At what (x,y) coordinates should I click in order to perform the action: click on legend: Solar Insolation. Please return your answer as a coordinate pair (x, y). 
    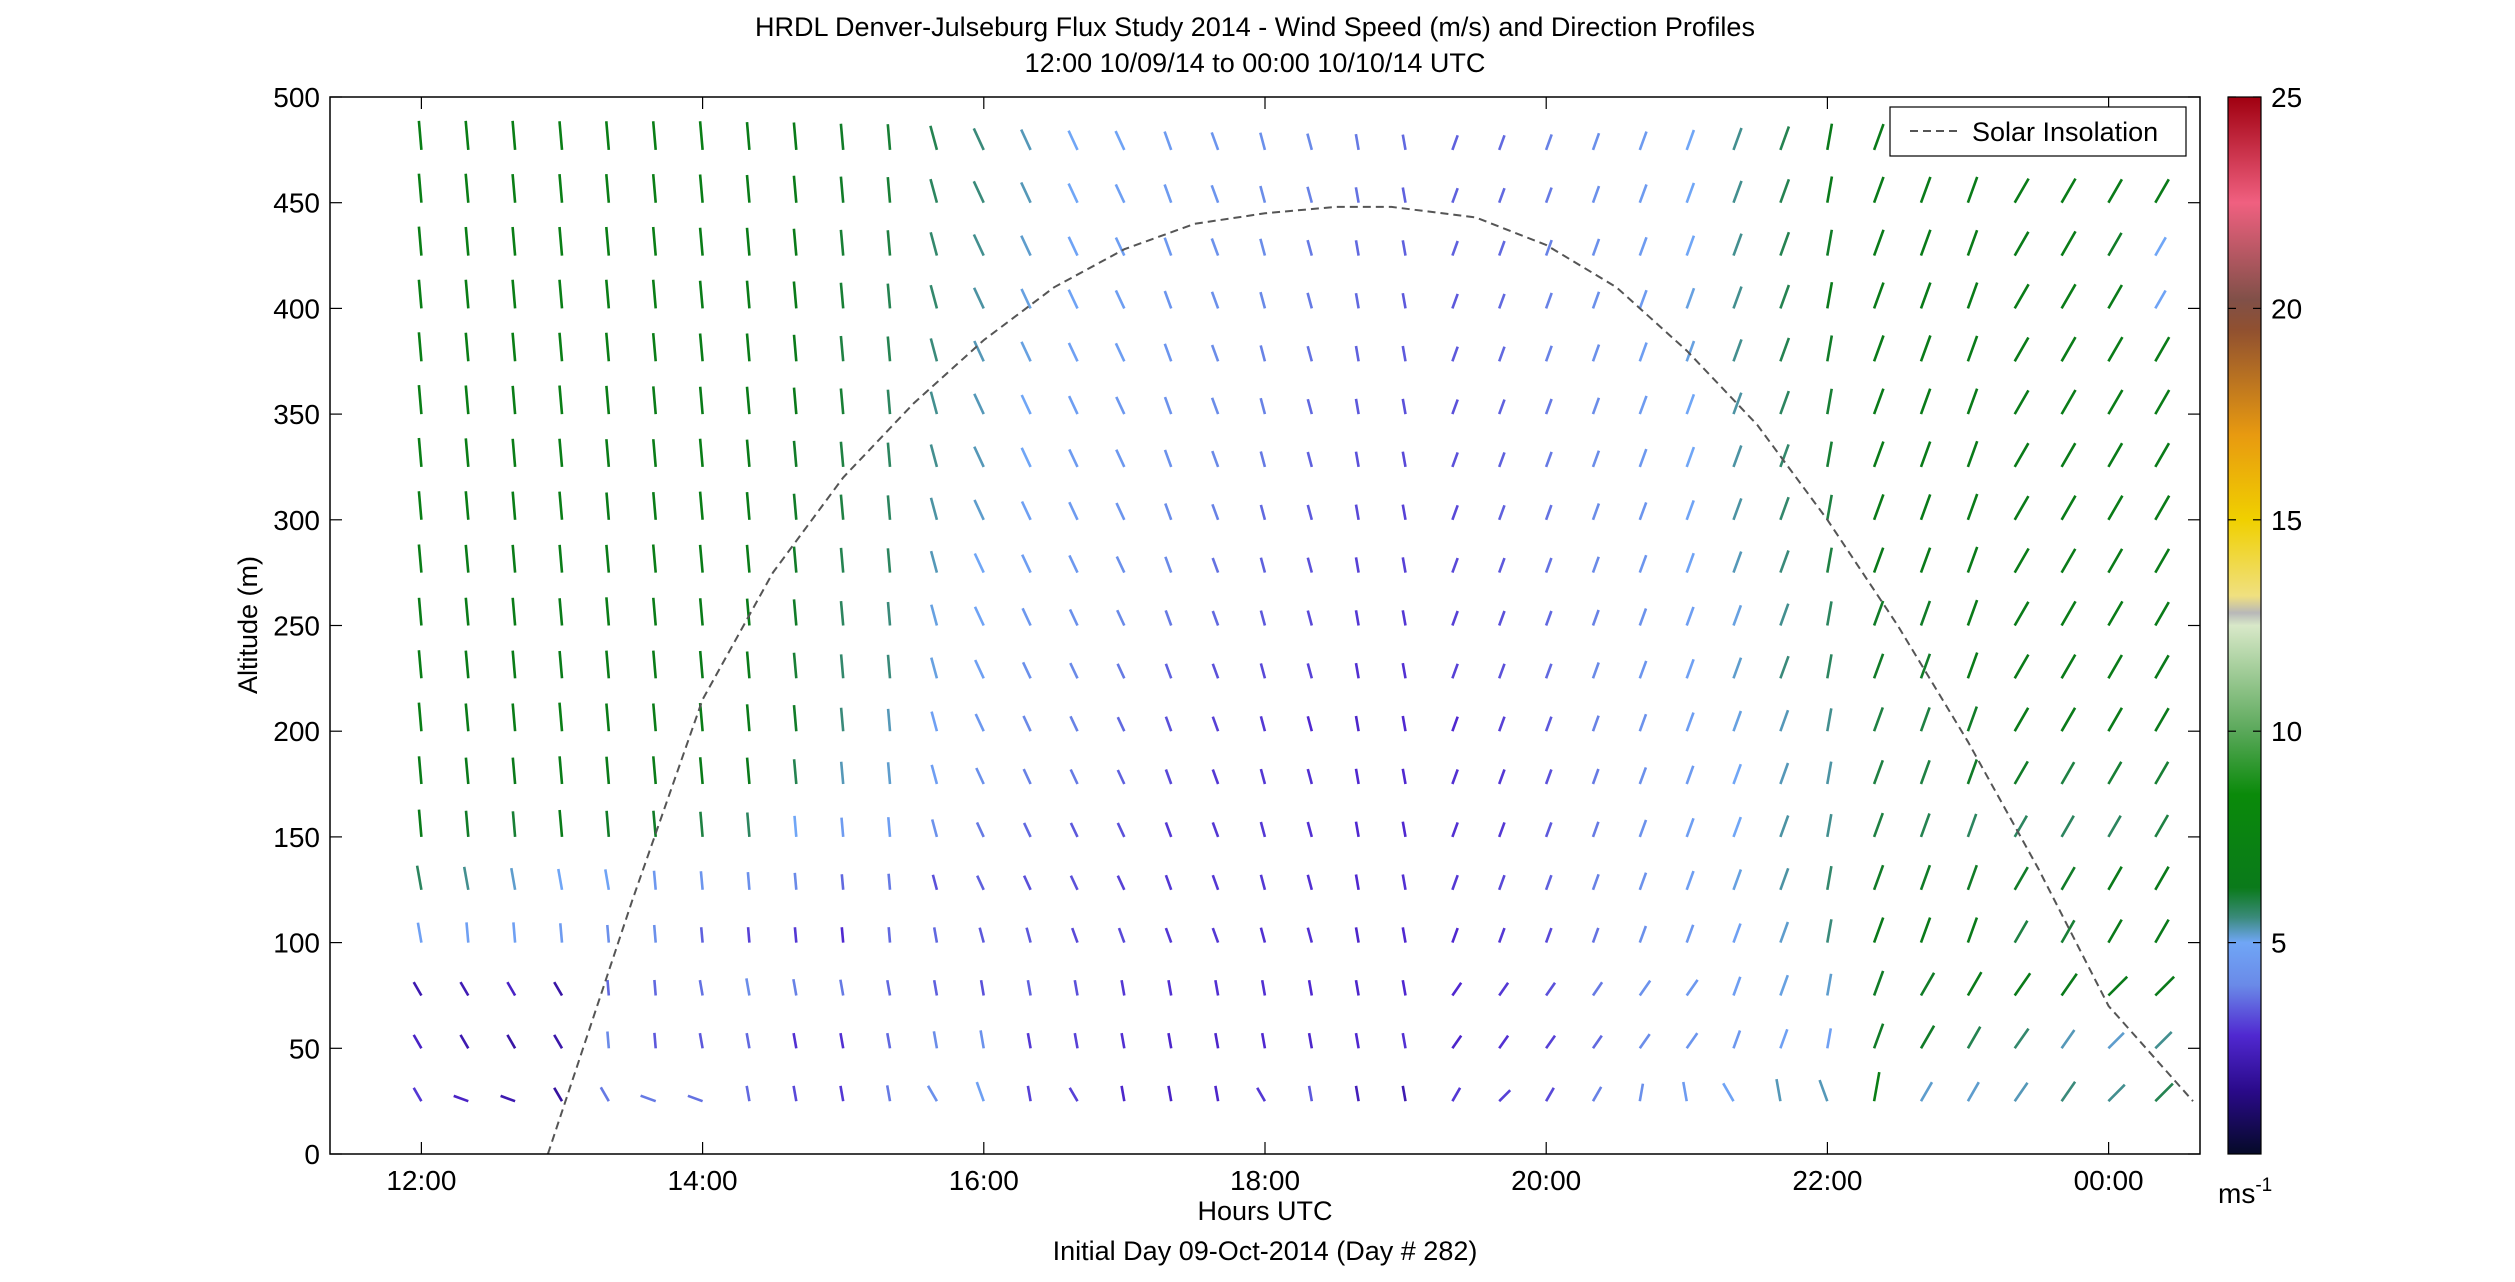
    Looking at the image, I should click on (2038, 131).